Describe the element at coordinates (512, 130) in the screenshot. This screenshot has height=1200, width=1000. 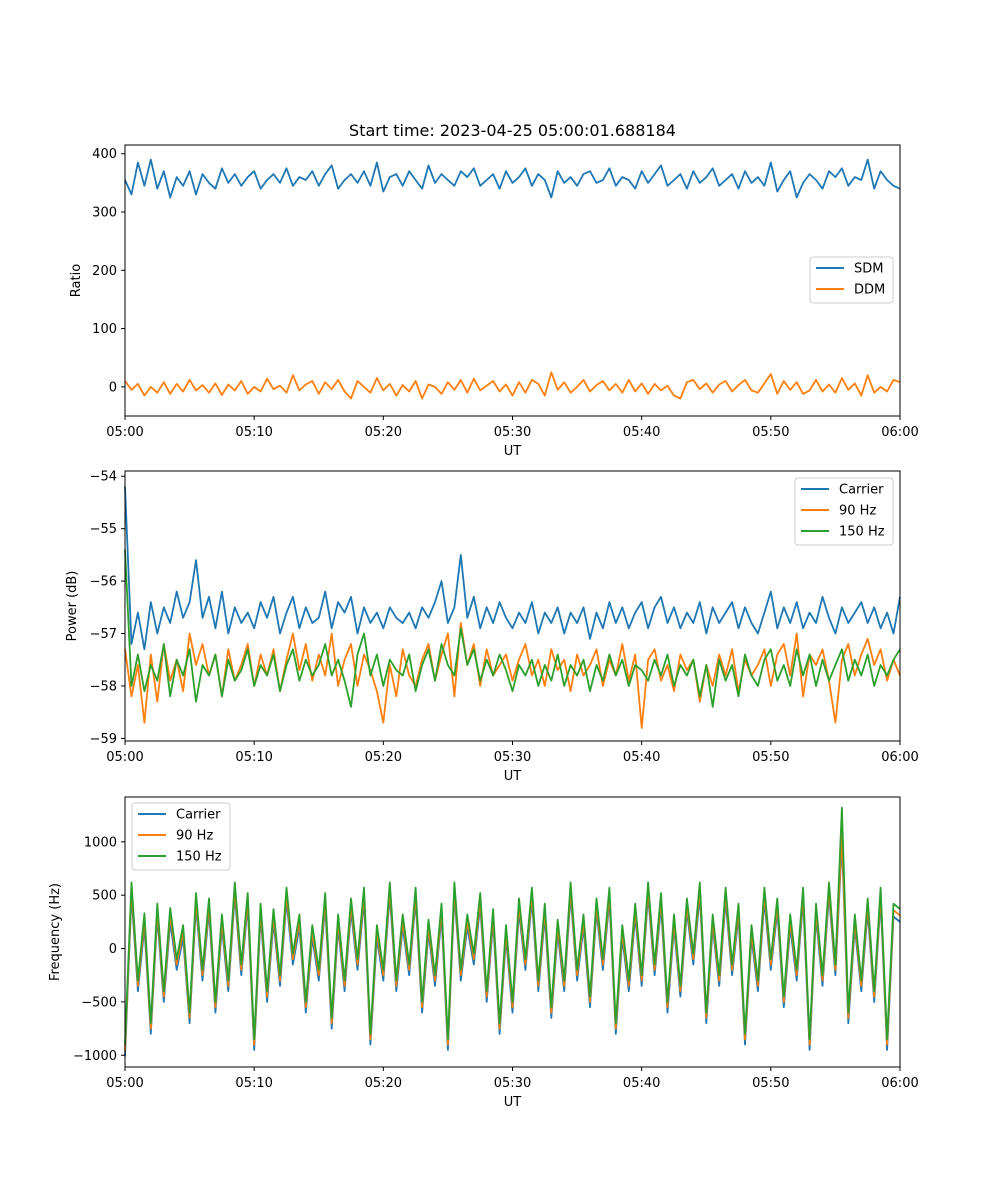
I see `figure-title: Start time: 2023-04-25 05:00:01.688184` at that location.